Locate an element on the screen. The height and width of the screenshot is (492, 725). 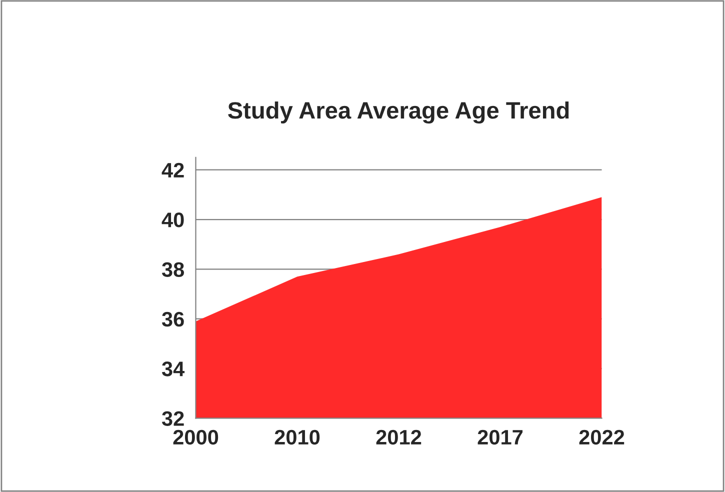
y-tick-label: 40 is located at coordinates (173, 220).